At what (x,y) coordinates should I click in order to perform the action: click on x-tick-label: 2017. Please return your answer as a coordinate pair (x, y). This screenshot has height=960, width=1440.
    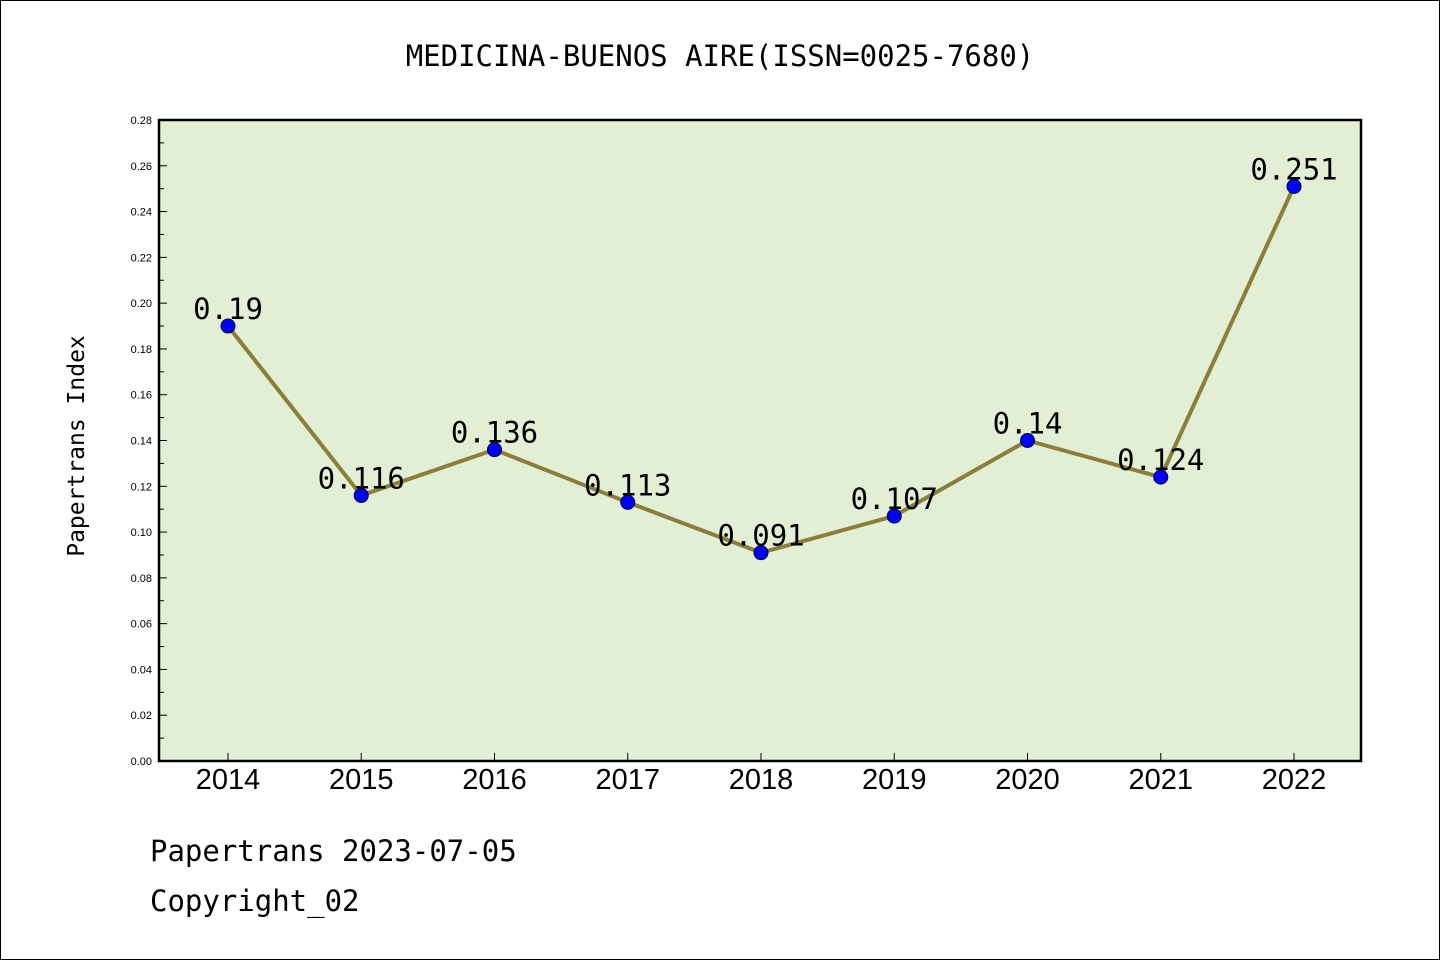
    Looking at the image, I should click on (627, 780).